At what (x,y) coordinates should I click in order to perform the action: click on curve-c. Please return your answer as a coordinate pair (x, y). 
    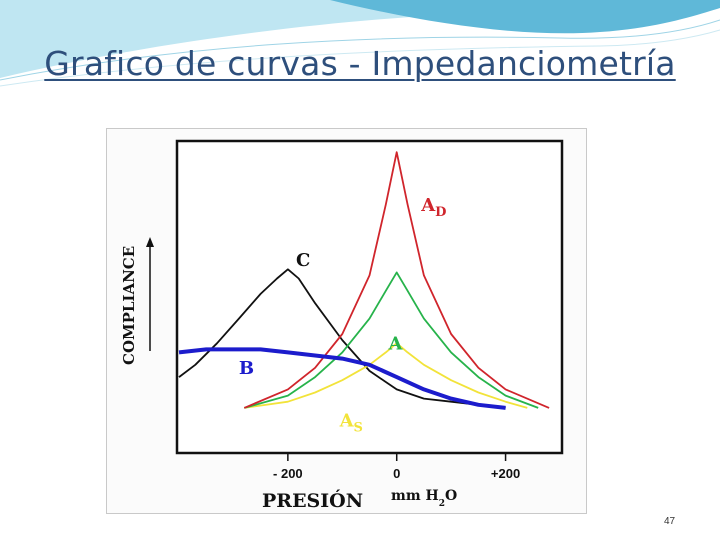
    Looking at the image, I should click on (342, 338).